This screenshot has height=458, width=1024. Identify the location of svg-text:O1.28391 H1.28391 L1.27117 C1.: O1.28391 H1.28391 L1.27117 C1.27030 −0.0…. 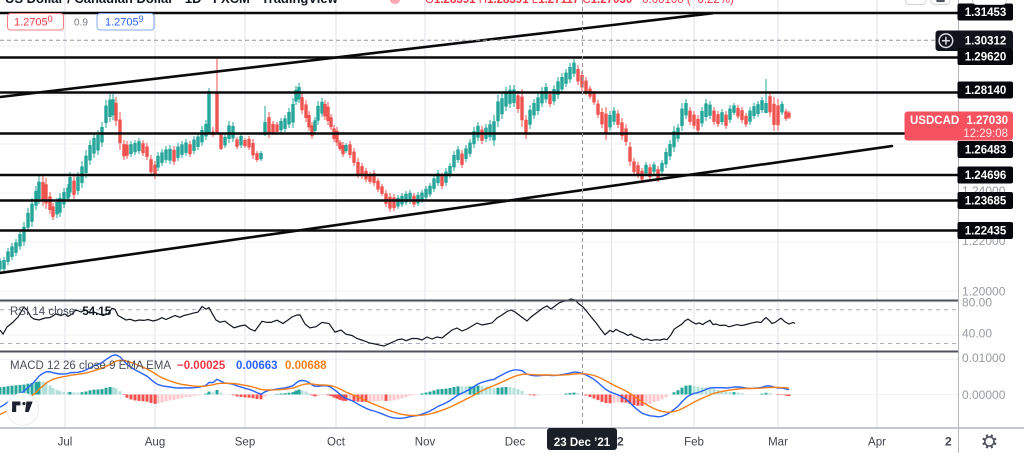
(579, 3).